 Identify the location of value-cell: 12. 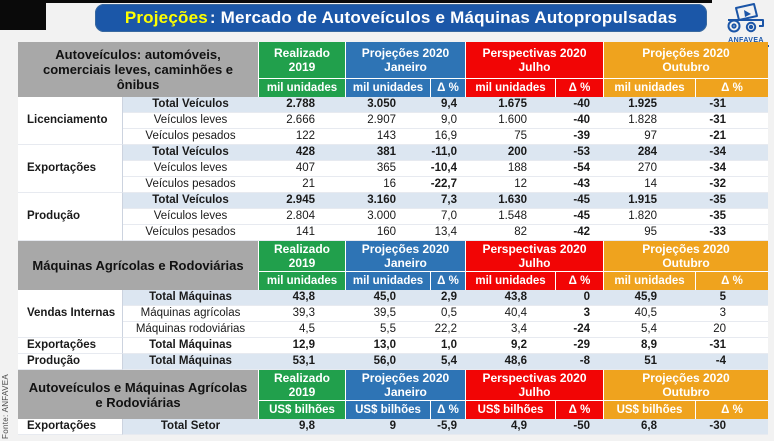
(510, 185).